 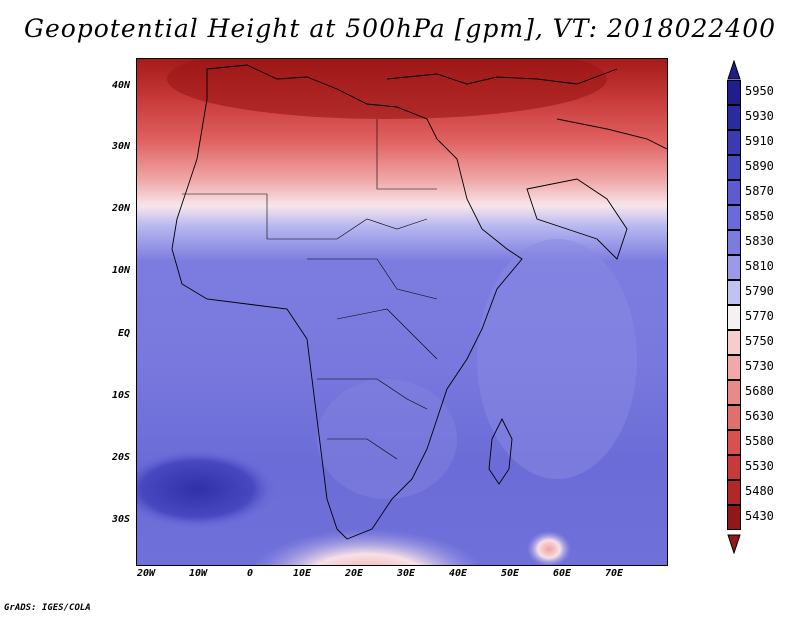 What do you see at coordinates (458, 573) in the screenshot?
I see `lon-label-40e: 40E` at bounding box center [458, 573].